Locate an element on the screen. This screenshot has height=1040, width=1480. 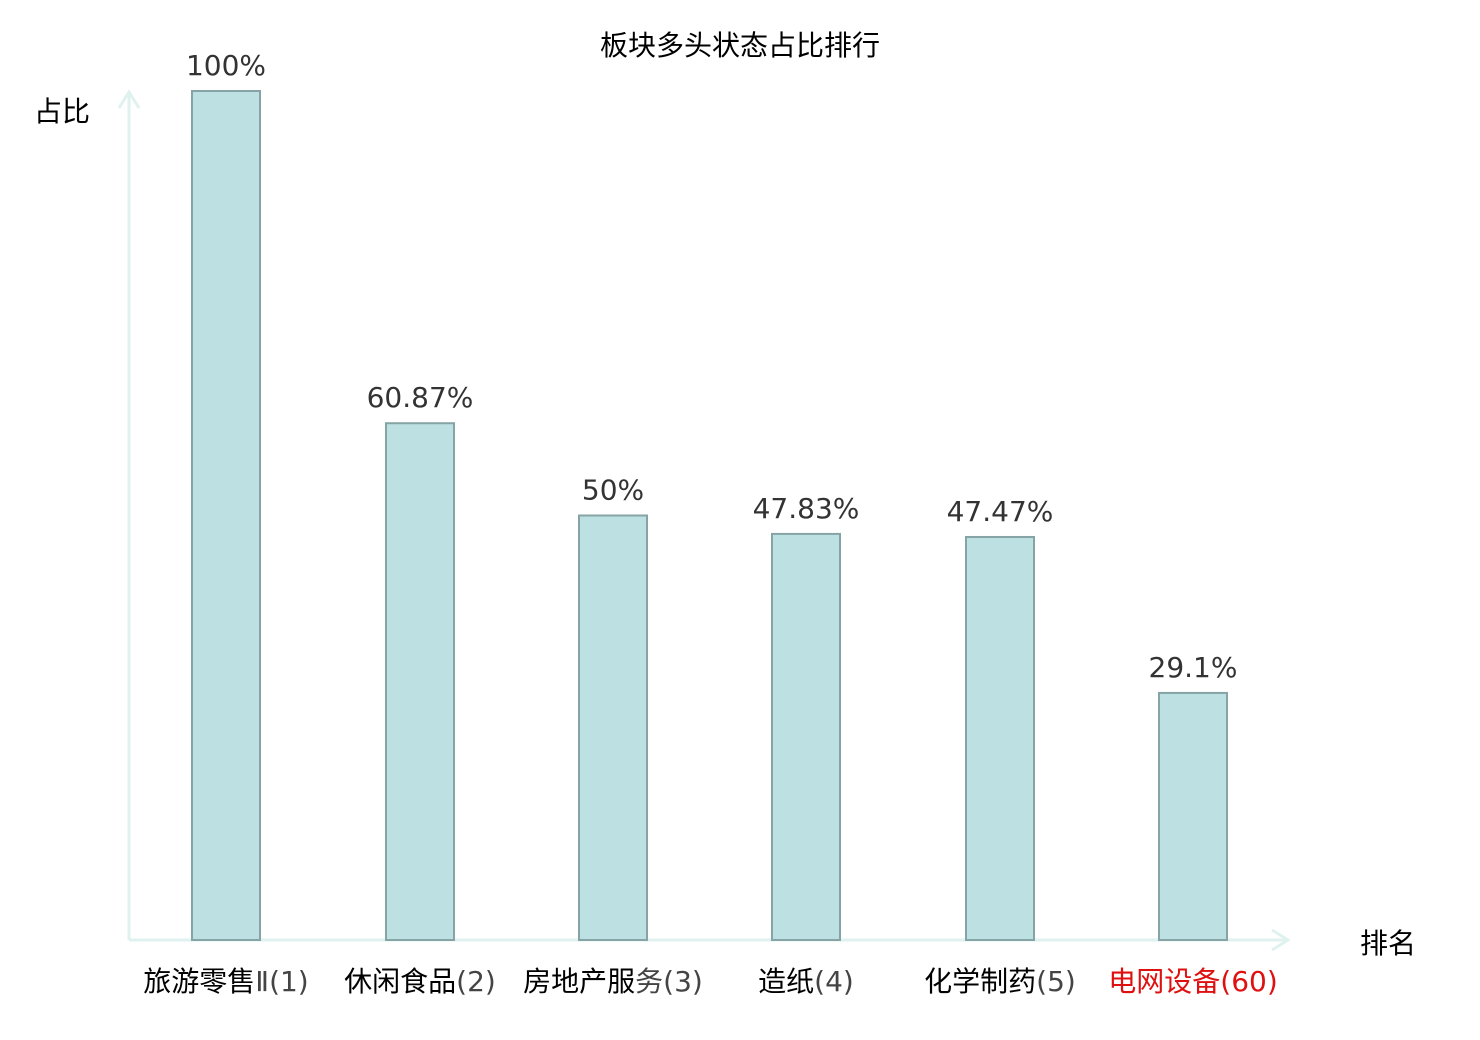
category-label-2: 休闲食品(2) is located at coordinates (420, 982).